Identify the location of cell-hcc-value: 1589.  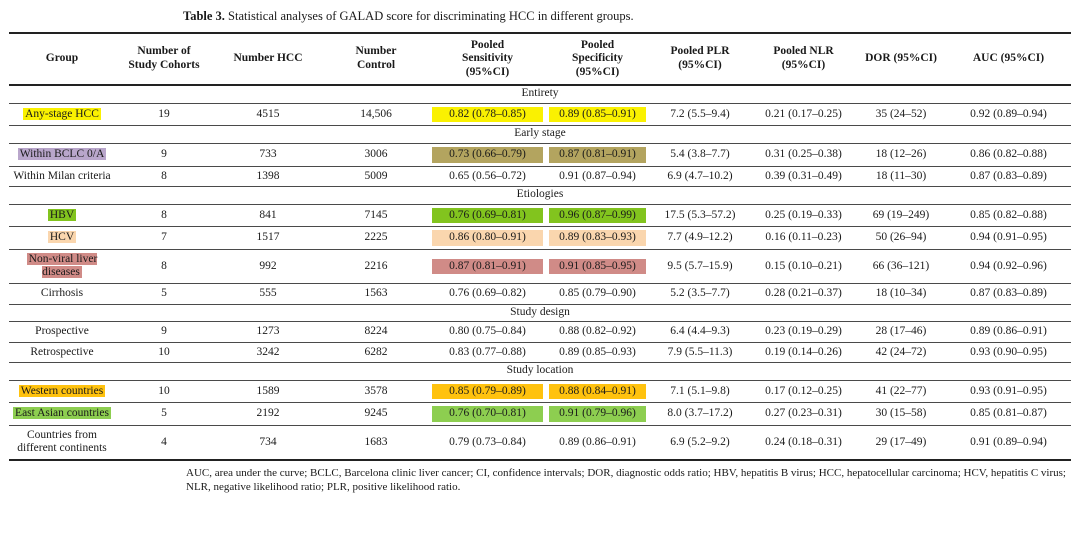
(268, 390).